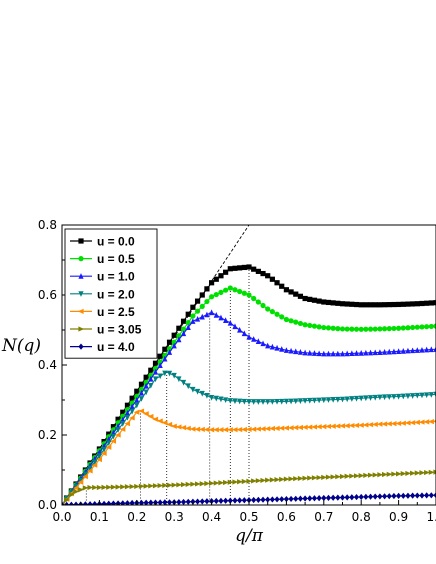 The image size is (436, 564). Describe the element at coordinates (136, 517) in the screenshot. I see `x-tick-label: 0.2` at that location.